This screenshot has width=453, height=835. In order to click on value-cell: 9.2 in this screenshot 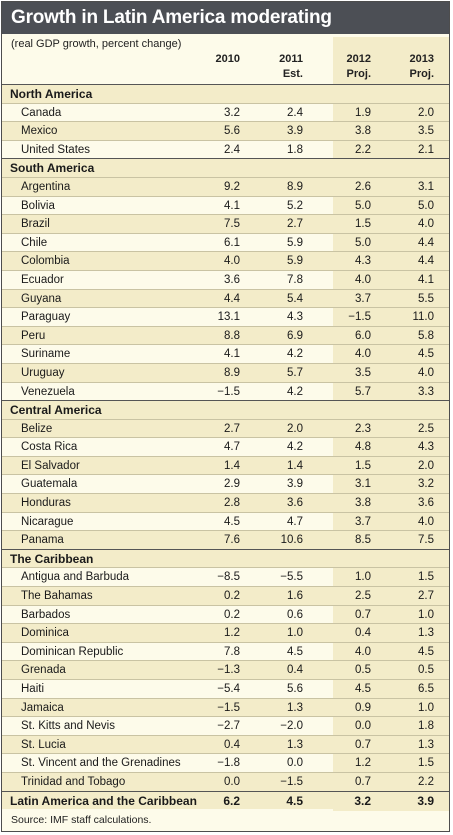, I will do `click(232, 186)`.